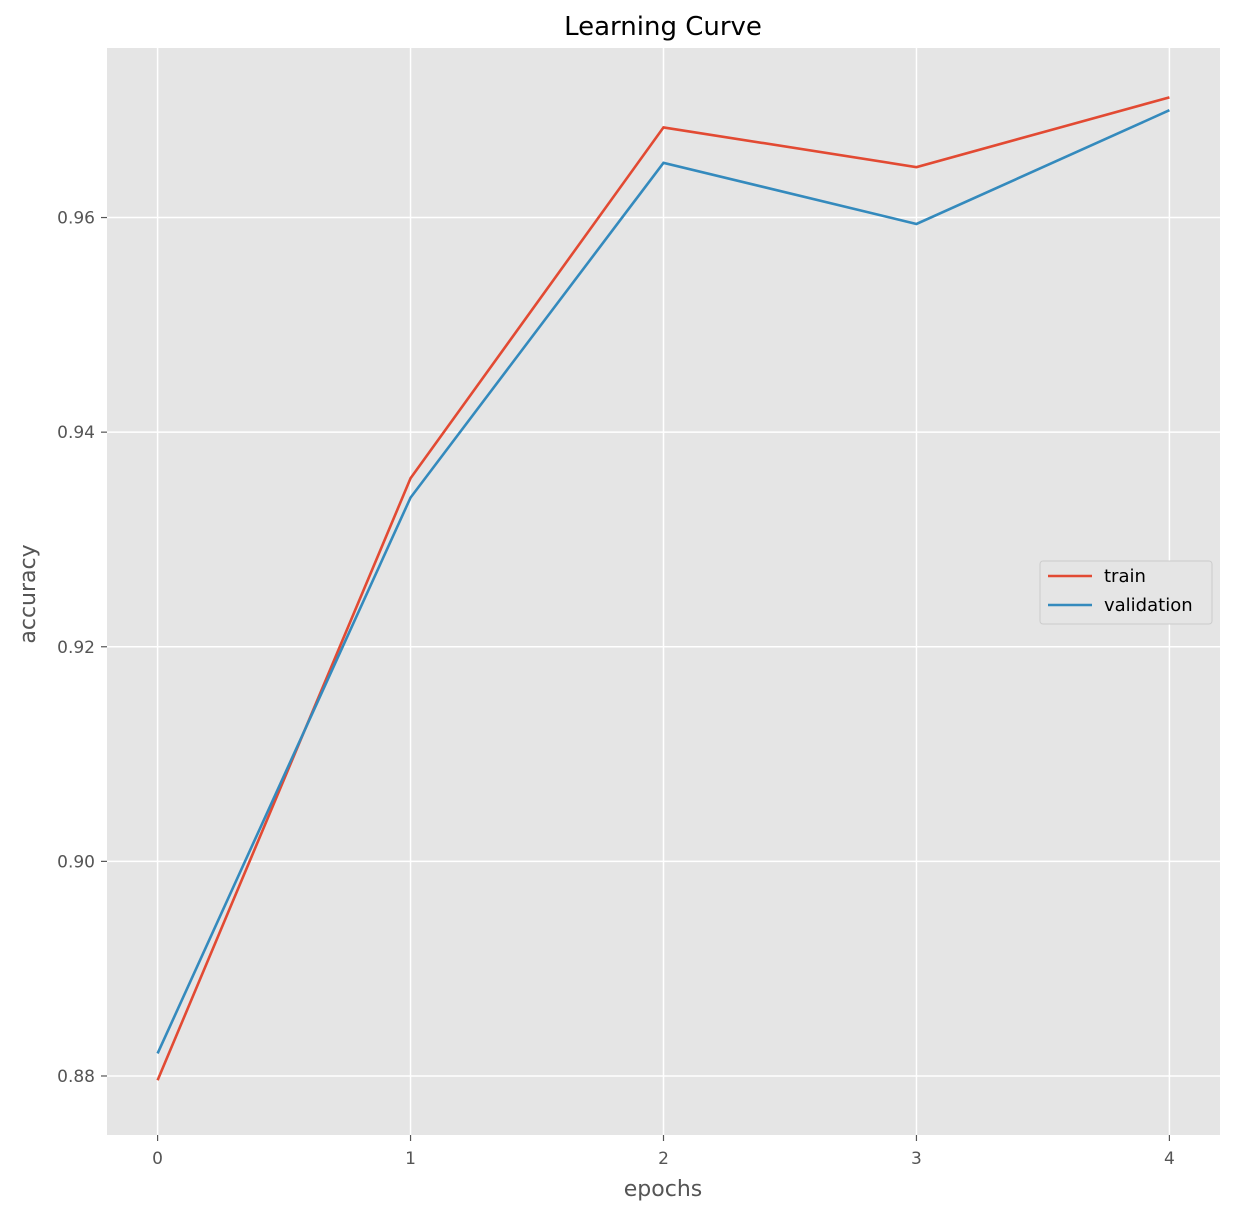 The height and width of the screenshot is (1215, 1235). What do you see at coordinates (1148, 605) in the screenshot?
I see `legend-label-validation: validation` at bounding box center [1148, 605].